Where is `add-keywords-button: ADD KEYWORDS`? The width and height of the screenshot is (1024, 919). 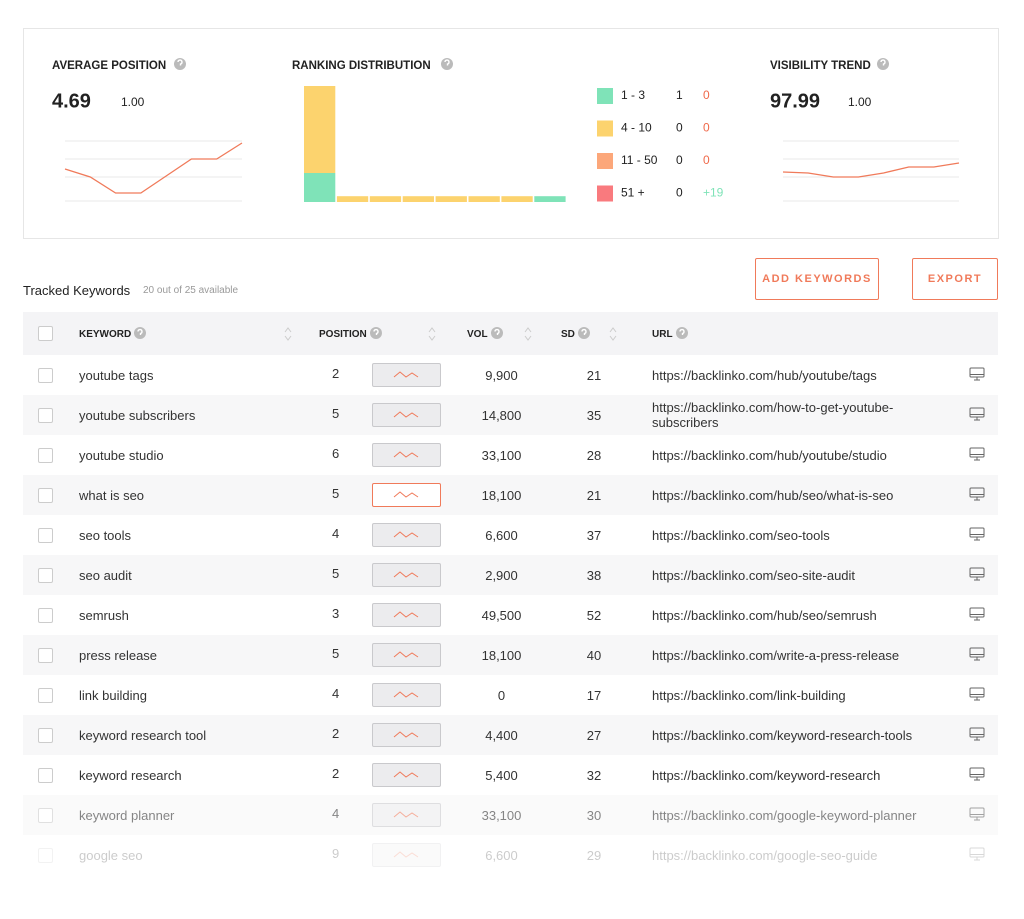
add-keywords-button: ADD KEYWORDS is located at coordinates (817, 279).